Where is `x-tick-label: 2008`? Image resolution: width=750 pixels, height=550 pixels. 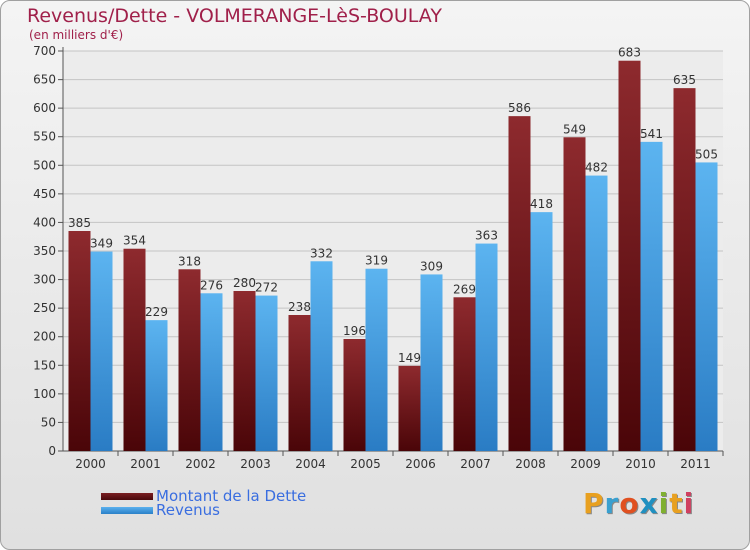 x-tick-label: 2008 is located at coordinates (530, 464).